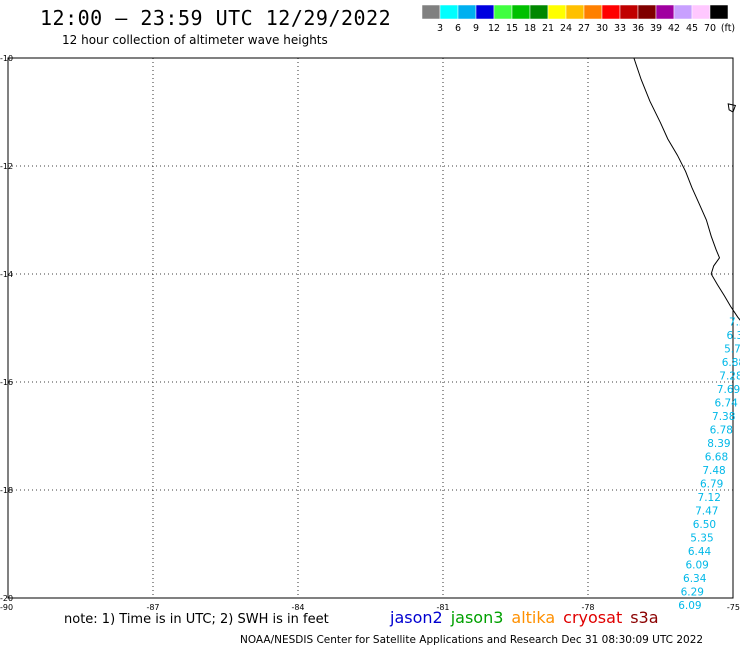 The width and height of the screenshot is (740, 650). Describe the element at coordinates (656, 28) in the screenshot. I see `colorbar-tick-label: 39` at that location.